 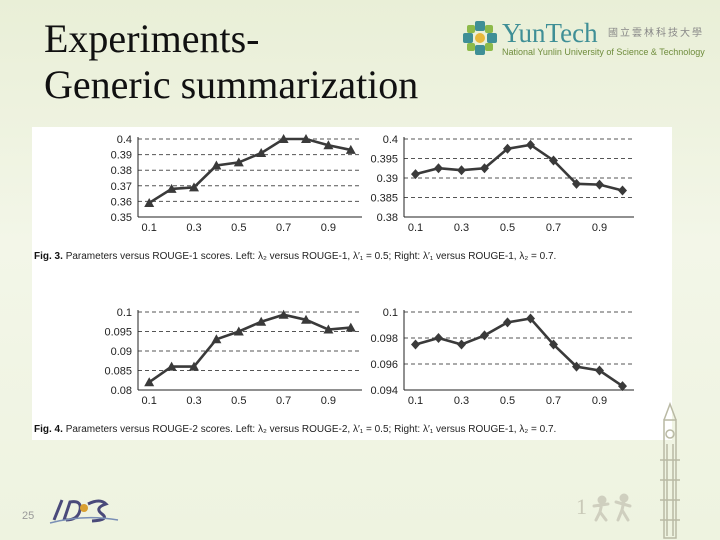 I want to click on chart-2-y-tick-label: 0.4, so click(x=390, y=140).